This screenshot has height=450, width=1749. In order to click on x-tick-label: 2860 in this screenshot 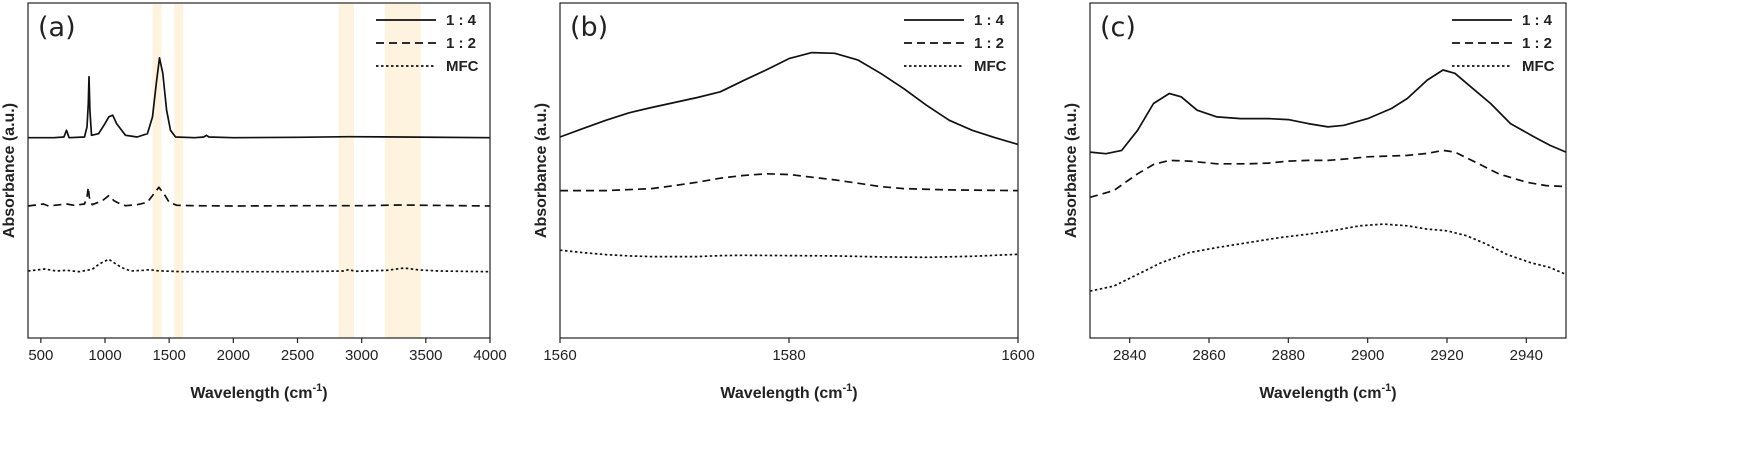, I will do `click(1208, 355)`.